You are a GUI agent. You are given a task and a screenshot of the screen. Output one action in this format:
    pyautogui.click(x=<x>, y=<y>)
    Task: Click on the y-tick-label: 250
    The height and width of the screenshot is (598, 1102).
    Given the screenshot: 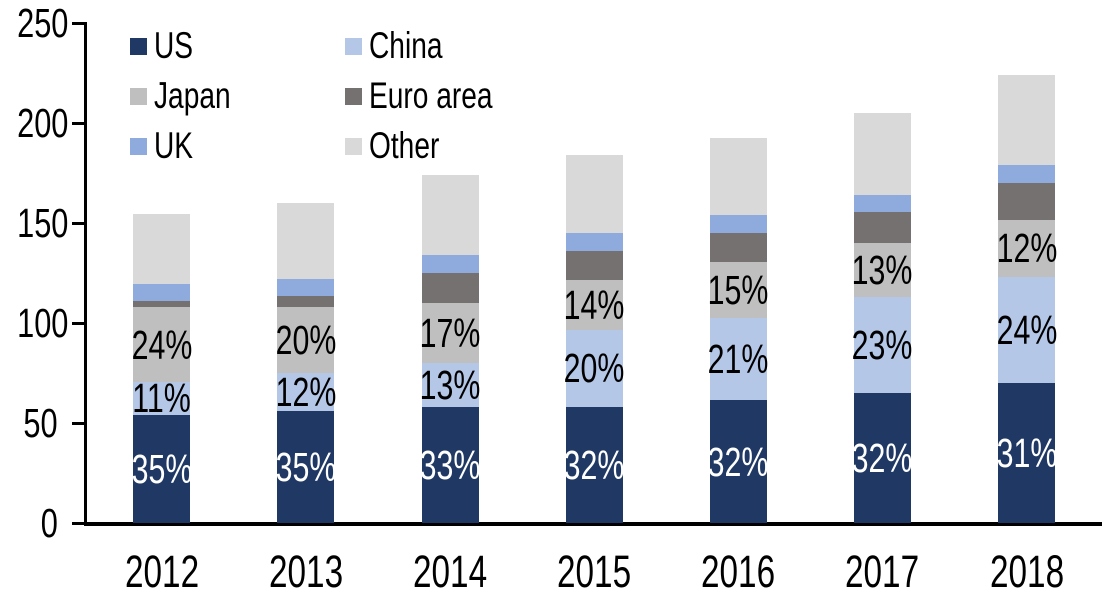 What is the action you would take?
    pyautogui.click(x=34, y=23)
    